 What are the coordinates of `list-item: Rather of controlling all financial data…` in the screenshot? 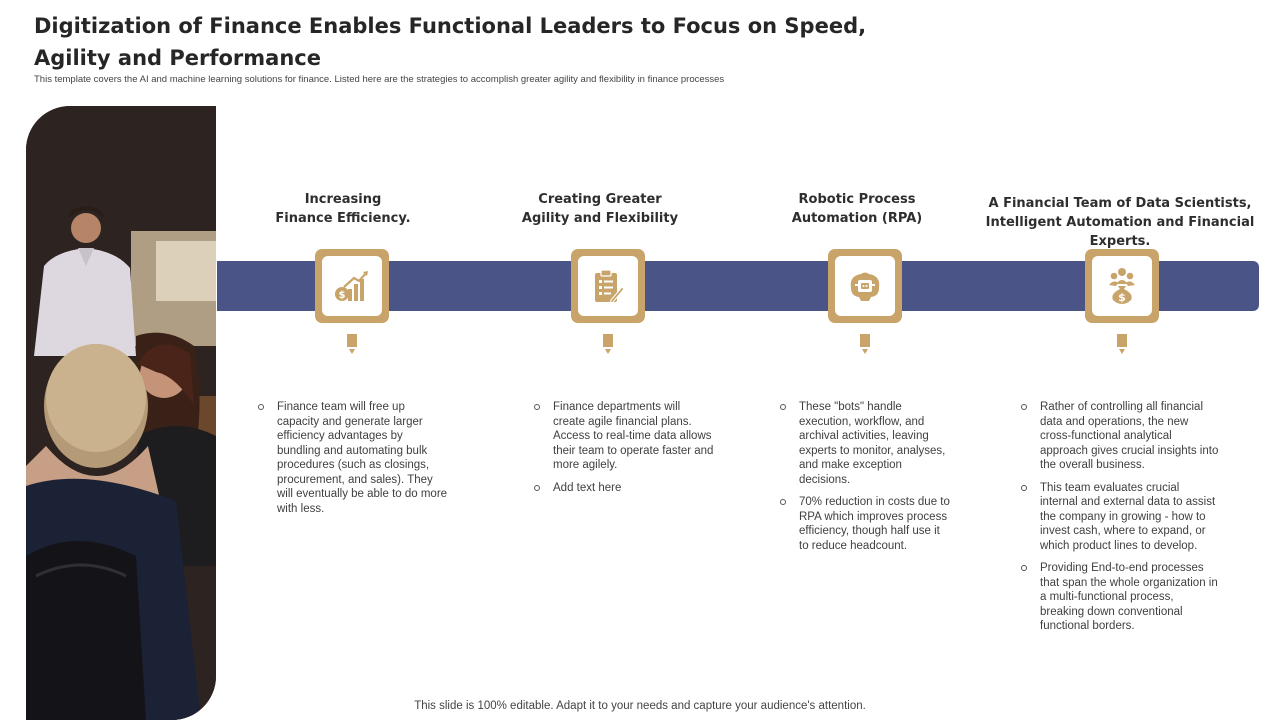 It's located at (1119, 436).